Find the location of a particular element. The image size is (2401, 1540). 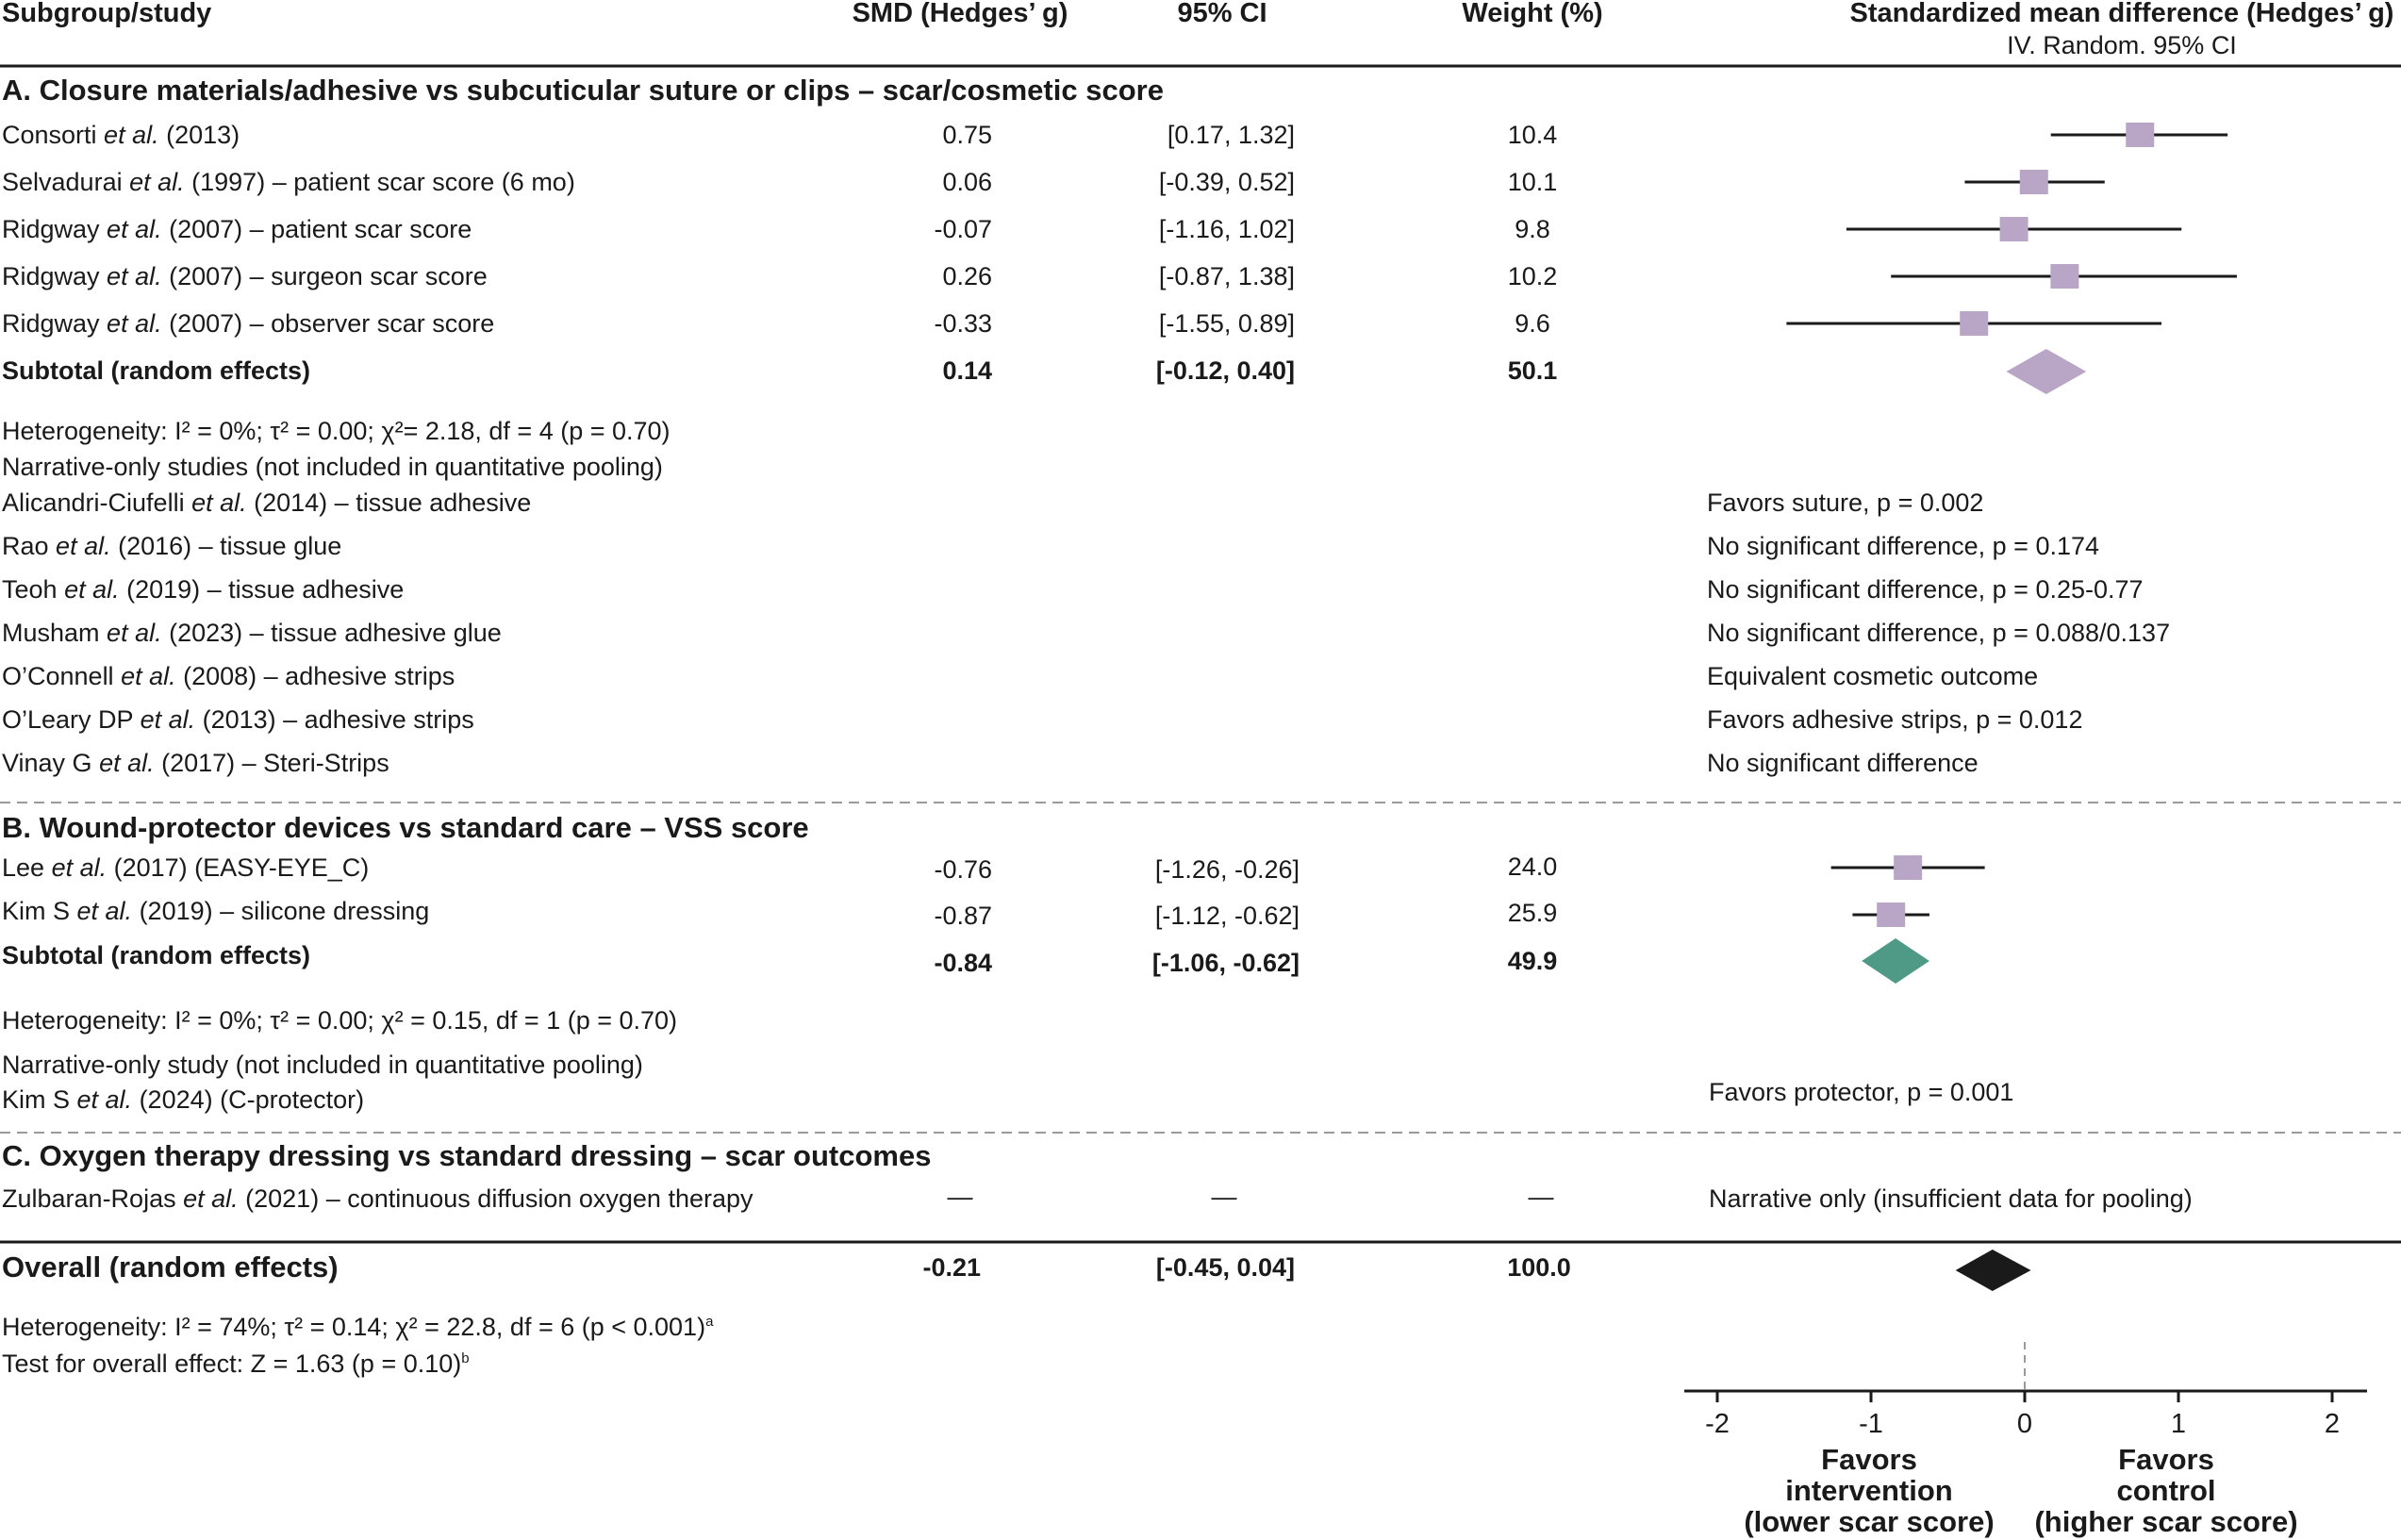

ci-value: [-0.87, 1.38] is located at coordinates (1226, 276).